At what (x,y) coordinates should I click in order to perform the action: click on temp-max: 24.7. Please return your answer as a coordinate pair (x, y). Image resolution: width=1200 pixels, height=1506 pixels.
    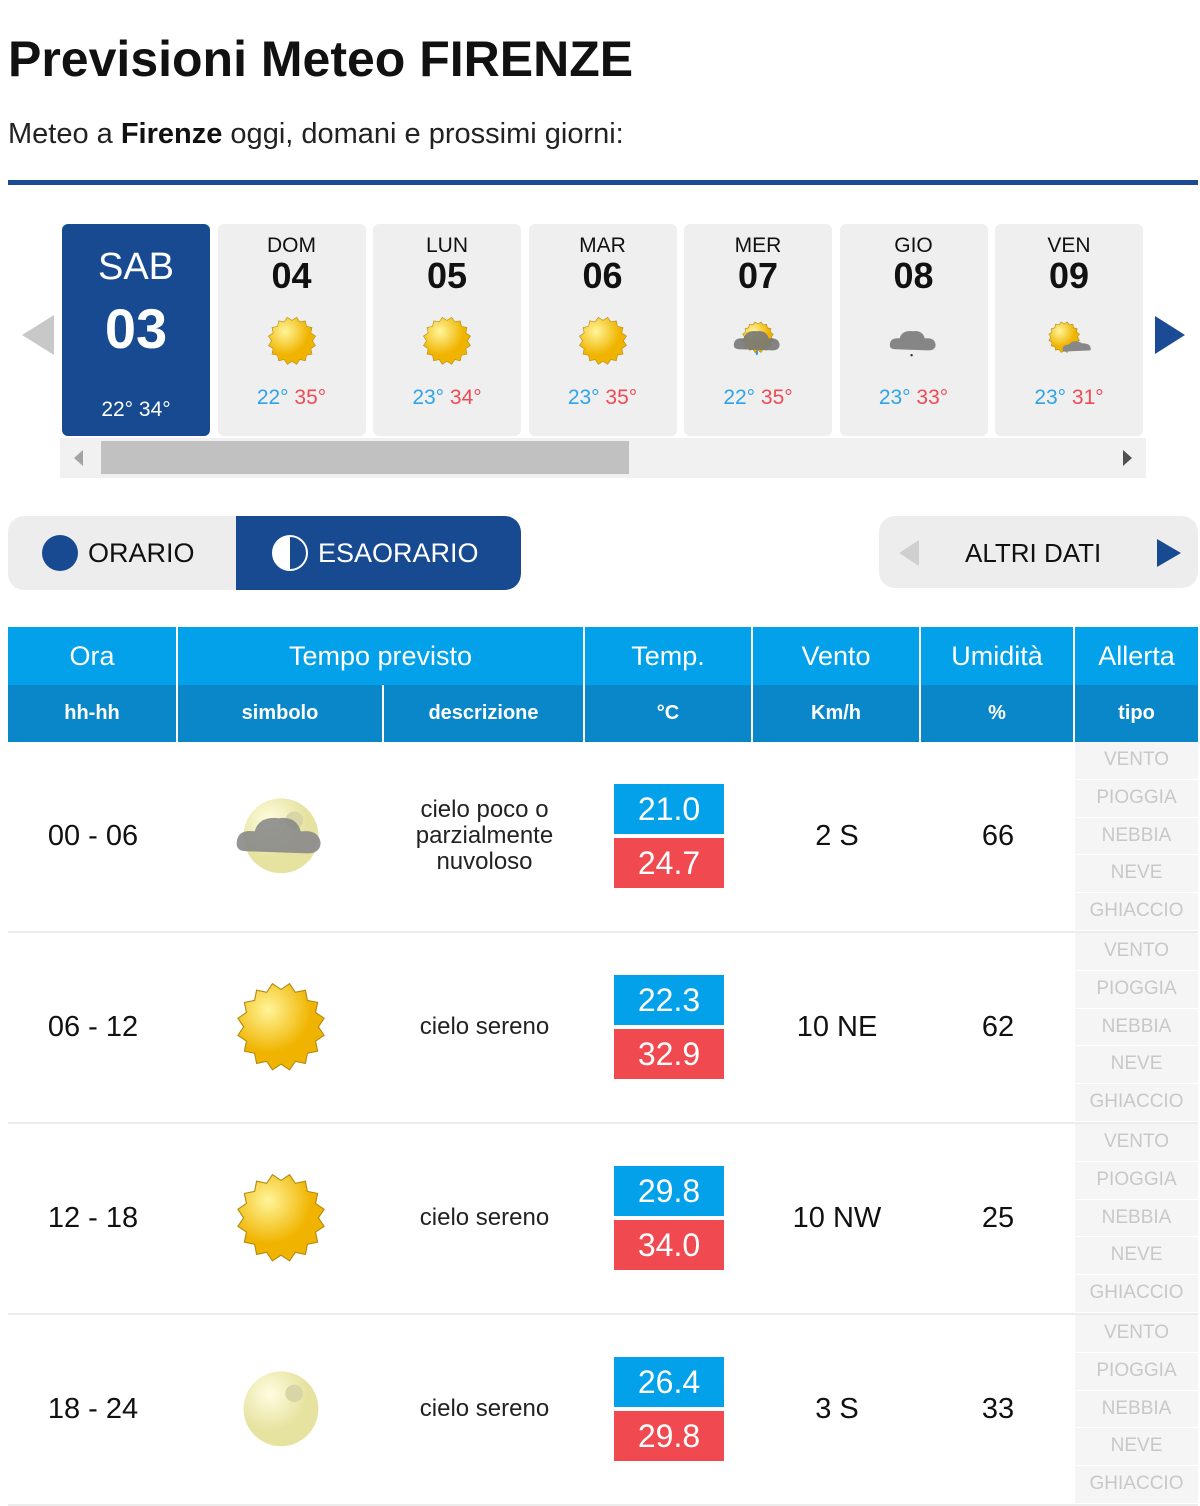
    Looking at the image, I should click on (669, 863).